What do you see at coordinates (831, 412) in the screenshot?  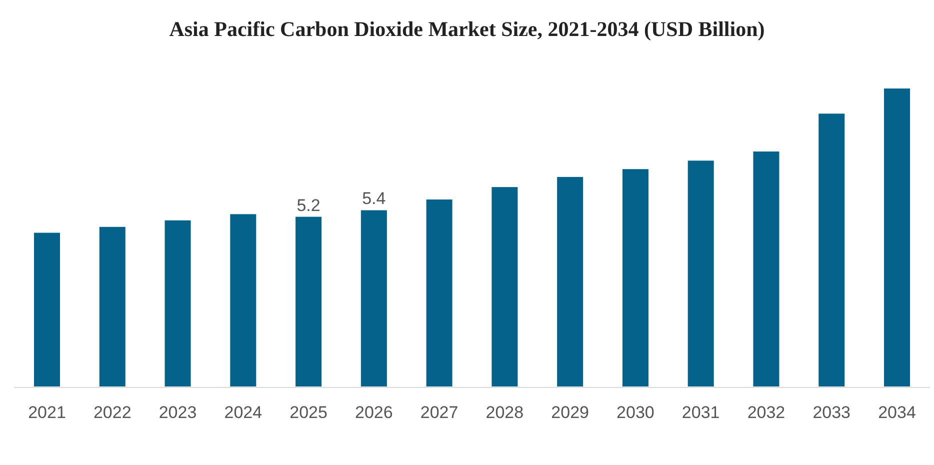 I see `x-tick-label: 2033` at bounding box center [831, 412].